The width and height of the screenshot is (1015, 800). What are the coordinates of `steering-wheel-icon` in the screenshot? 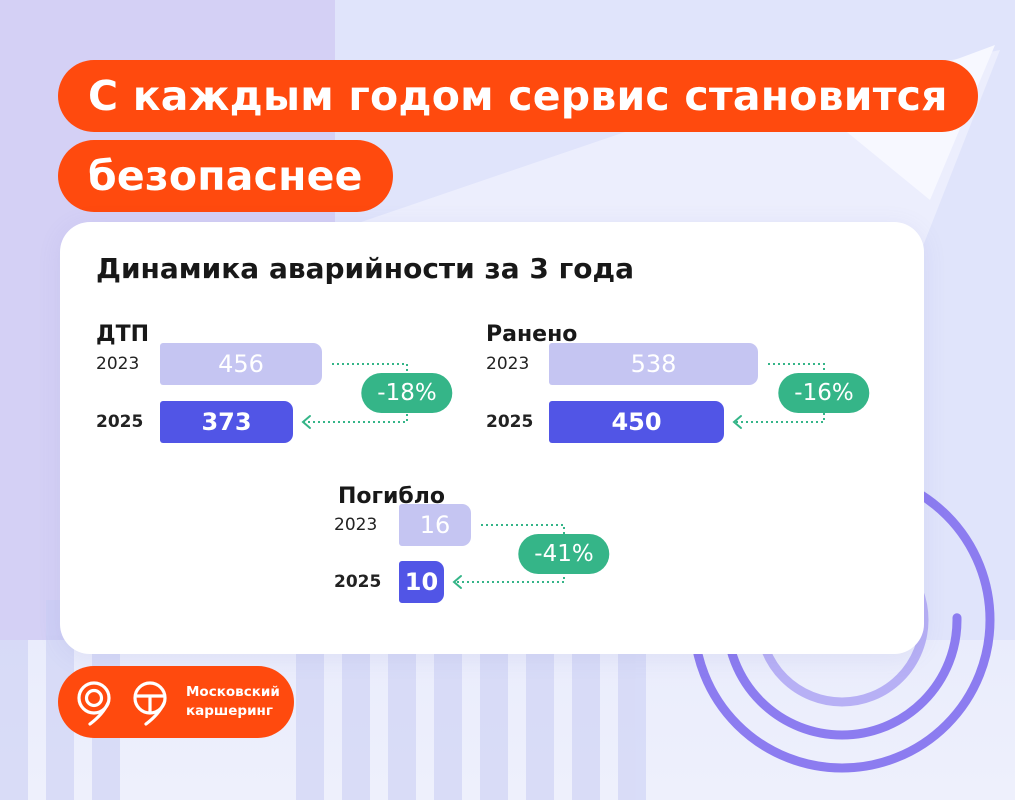 It's located at (150, 703).